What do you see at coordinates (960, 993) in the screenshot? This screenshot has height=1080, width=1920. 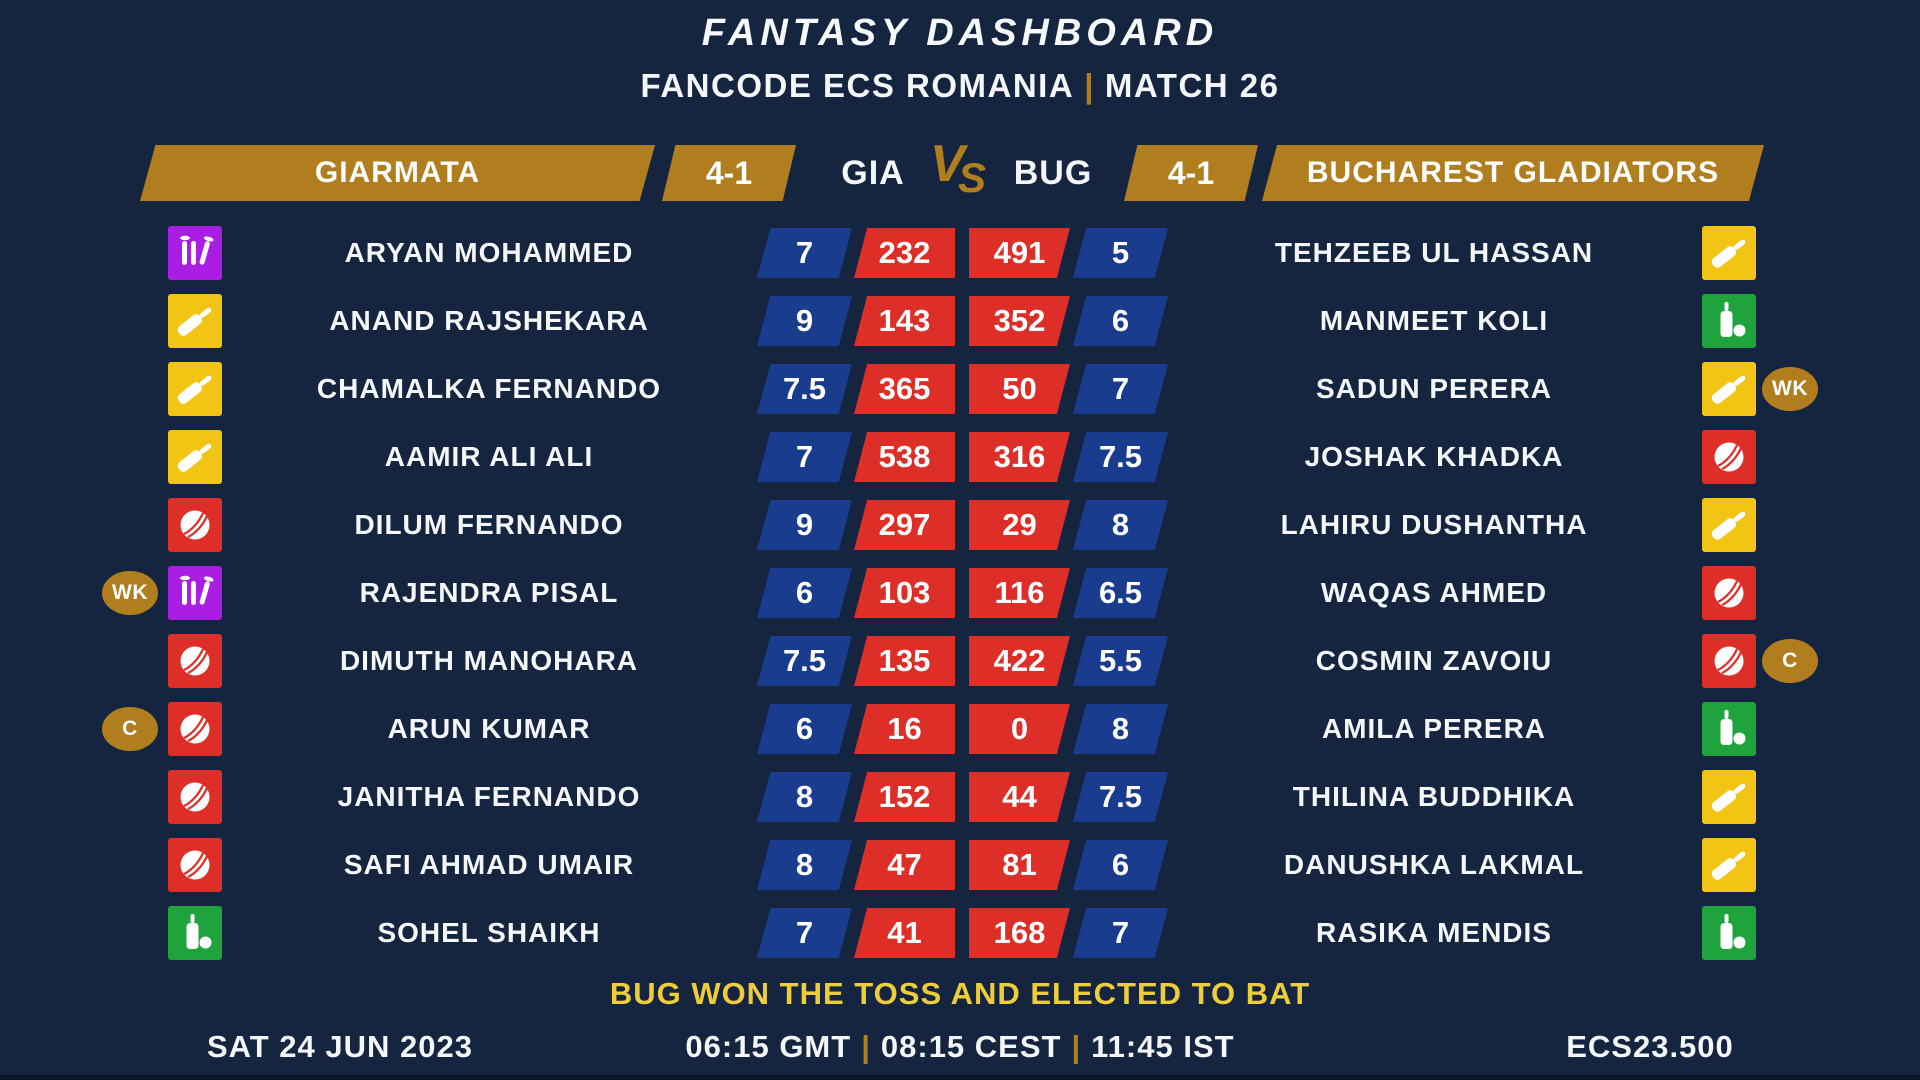 I see `toss-note: BUG WON THE TOSS AND ELECTED TO BAT` at bounding box center [960, 993].